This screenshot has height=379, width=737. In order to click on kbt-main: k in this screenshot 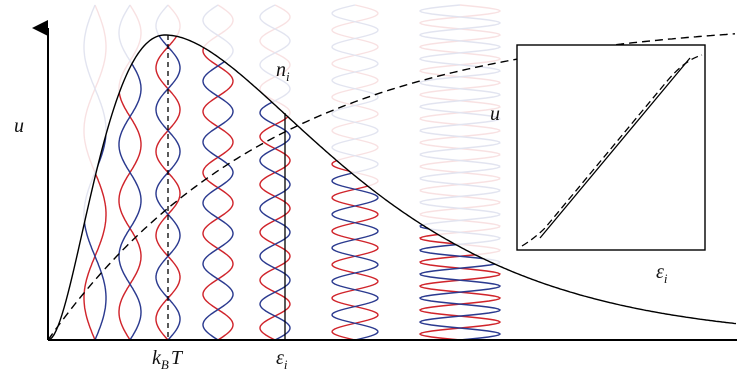, I will do `click(157, 358)`.